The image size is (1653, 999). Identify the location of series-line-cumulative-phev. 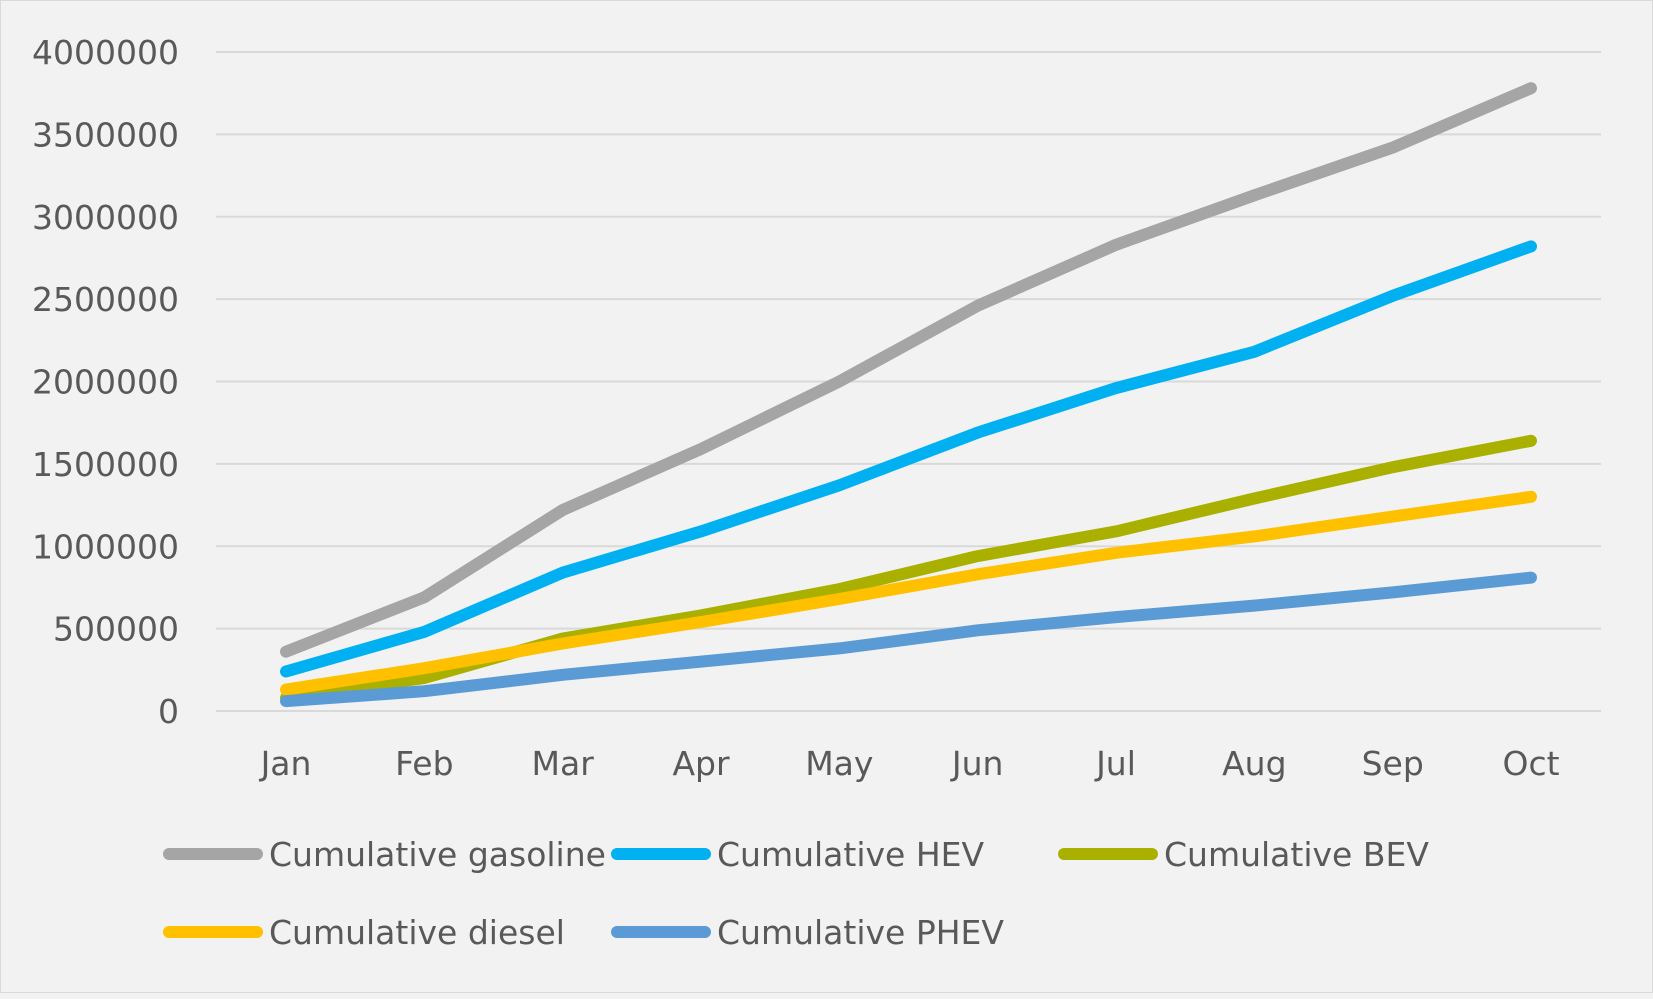
(908, 639).